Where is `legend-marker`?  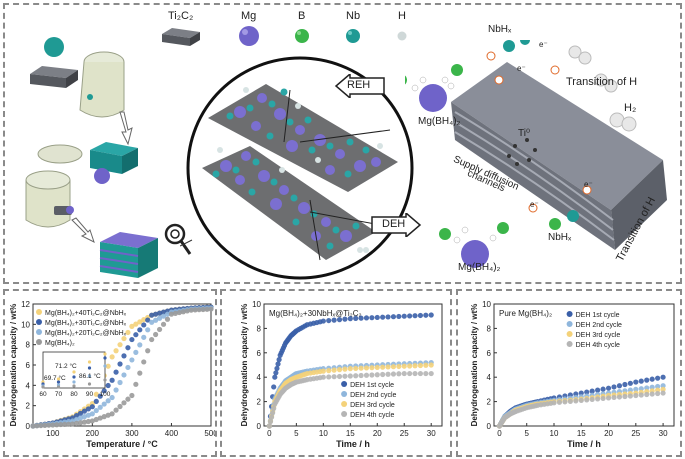 legend-marker is located at coordinates (39, 332).